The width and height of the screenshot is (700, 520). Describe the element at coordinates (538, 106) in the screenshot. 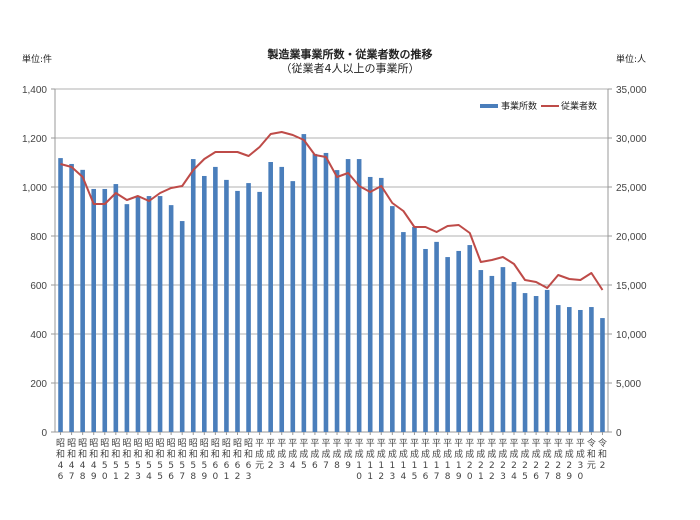

I see `legend: 事業所数 従業者数` at that location.